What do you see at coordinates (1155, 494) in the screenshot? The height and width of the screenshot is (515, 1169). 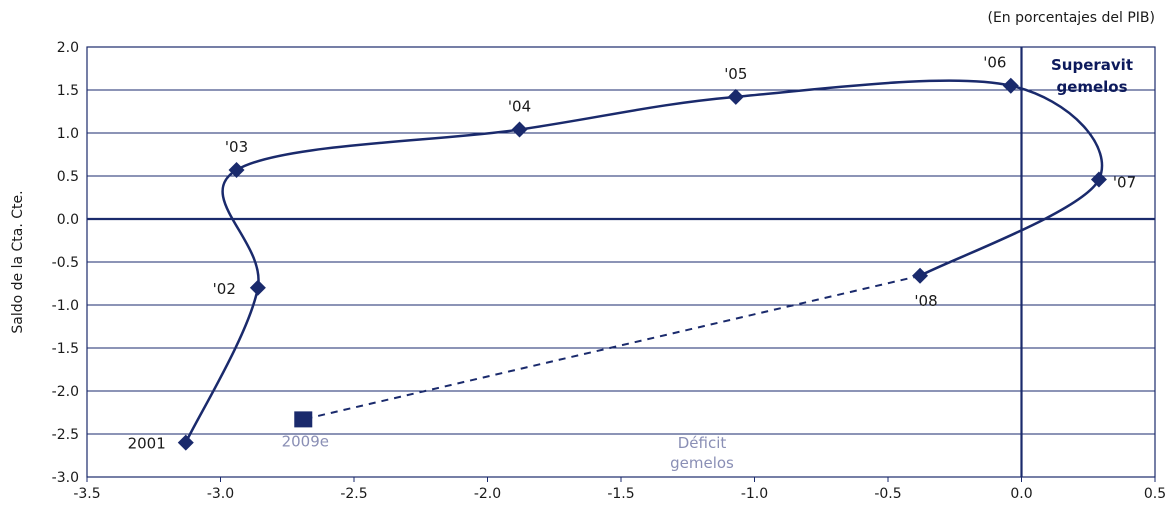 I see `x-tick-label: 0.5` at bounding box center [1155, 494].